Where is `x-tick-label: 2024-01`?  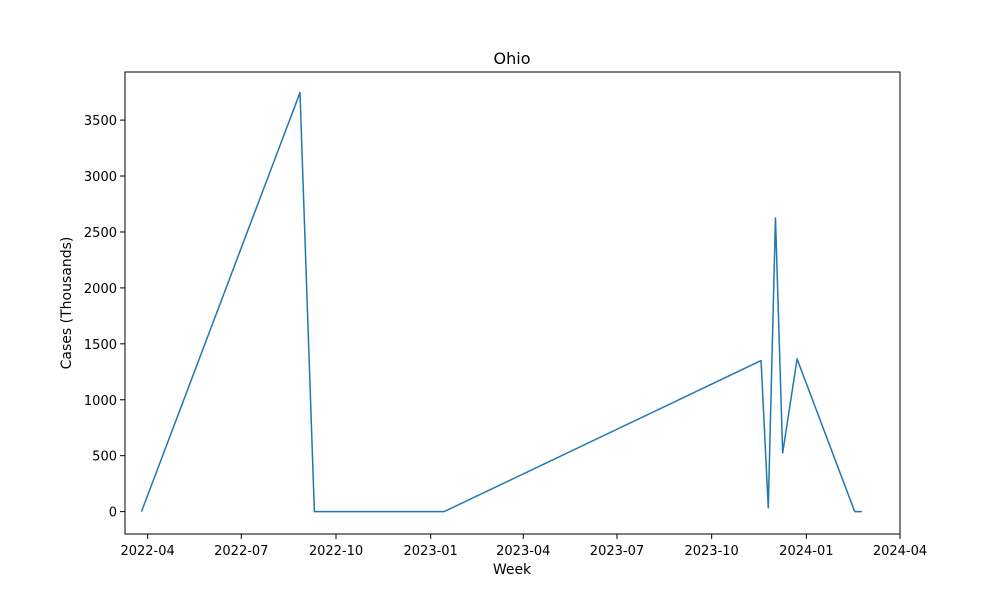 x-tick-label: 2024-01 is located at coordinates (806, 551).